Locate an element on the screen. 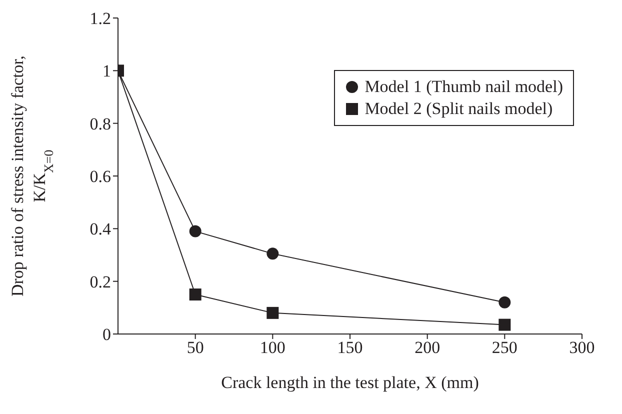 The image size is (622, 414). y-tick-label: 1 is located at coordinates (106, 71).